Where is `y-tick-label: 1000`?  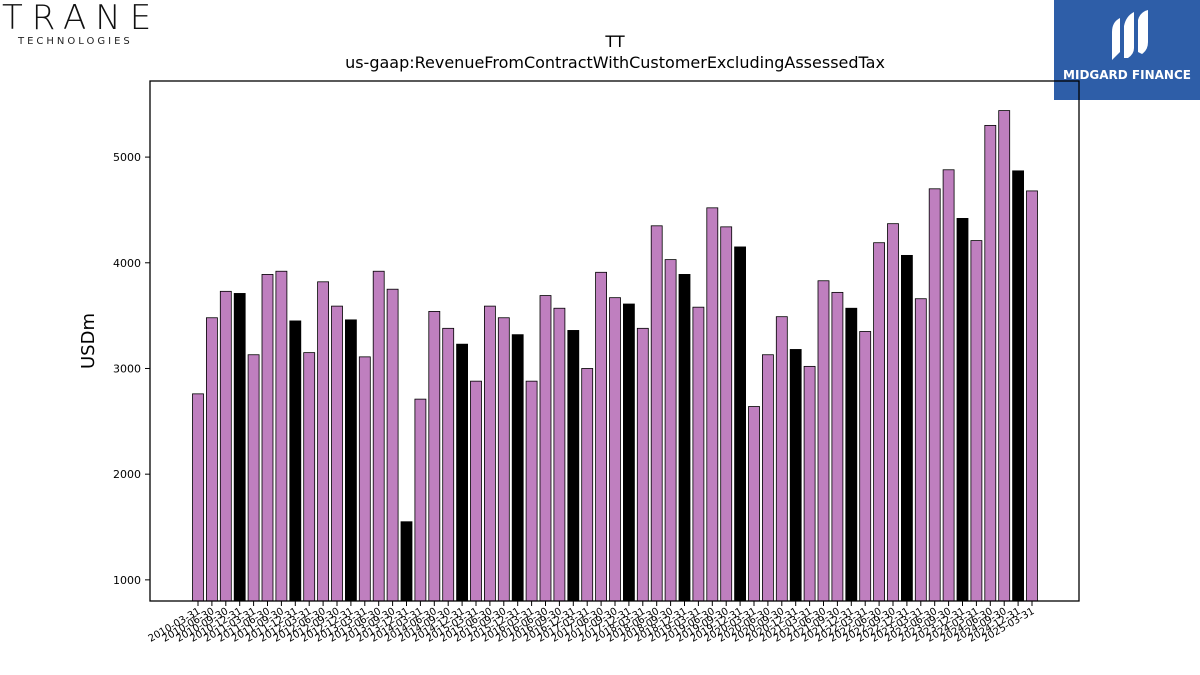 y-tick-label: 1000 is located at coordinates (127, 580).